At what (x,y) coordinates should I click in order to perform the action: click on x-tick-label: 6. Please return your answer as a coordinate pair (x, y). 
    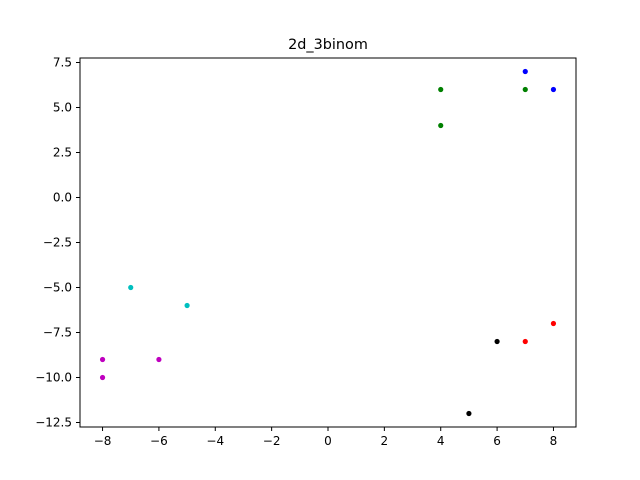
    Looking at the image, I should click on (497, 441).